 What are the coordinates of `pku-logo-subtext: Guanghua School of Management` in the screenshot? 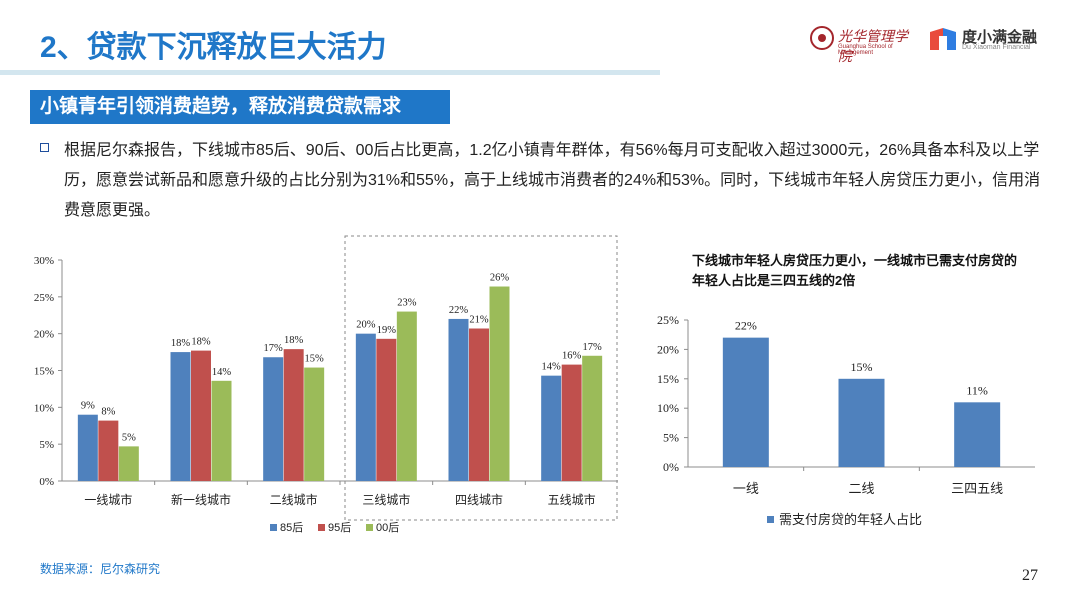 It's located at (865, 50).